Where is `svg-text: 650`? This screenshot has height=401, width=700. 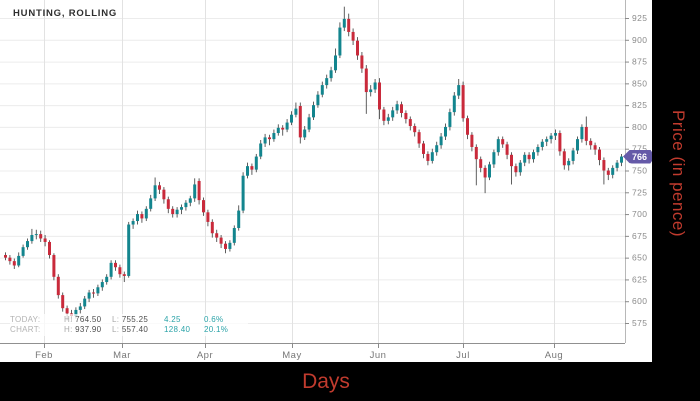
svg-text: 650 is located at coordinates (639, 258).